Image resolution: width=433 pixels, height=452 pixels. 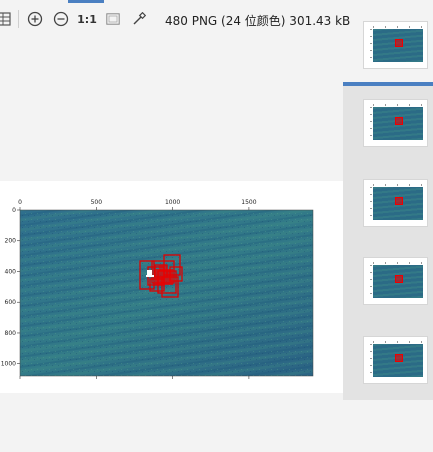 What do you see at coordinates (14, 210) in the screenshot?
I see `y-tick-label: 0` at bounding box center [14, 210].